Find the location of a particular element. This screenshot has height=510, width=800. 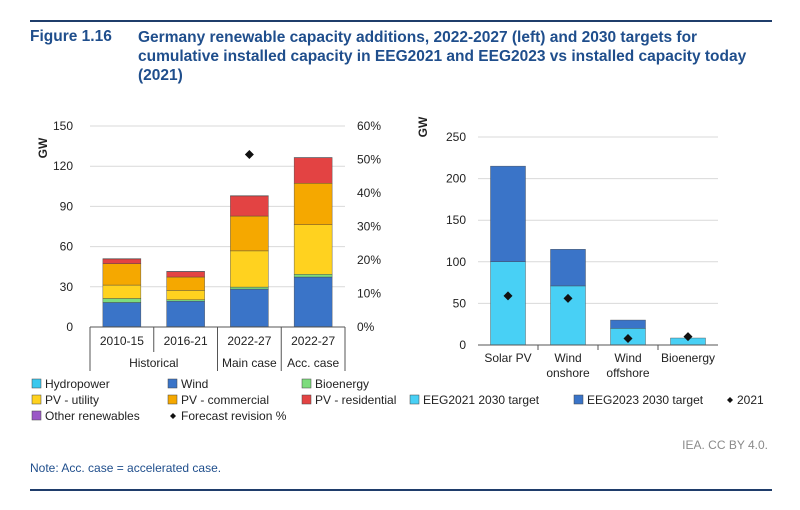

legend-label: PV - commercial is located at coordinates (225, 400).